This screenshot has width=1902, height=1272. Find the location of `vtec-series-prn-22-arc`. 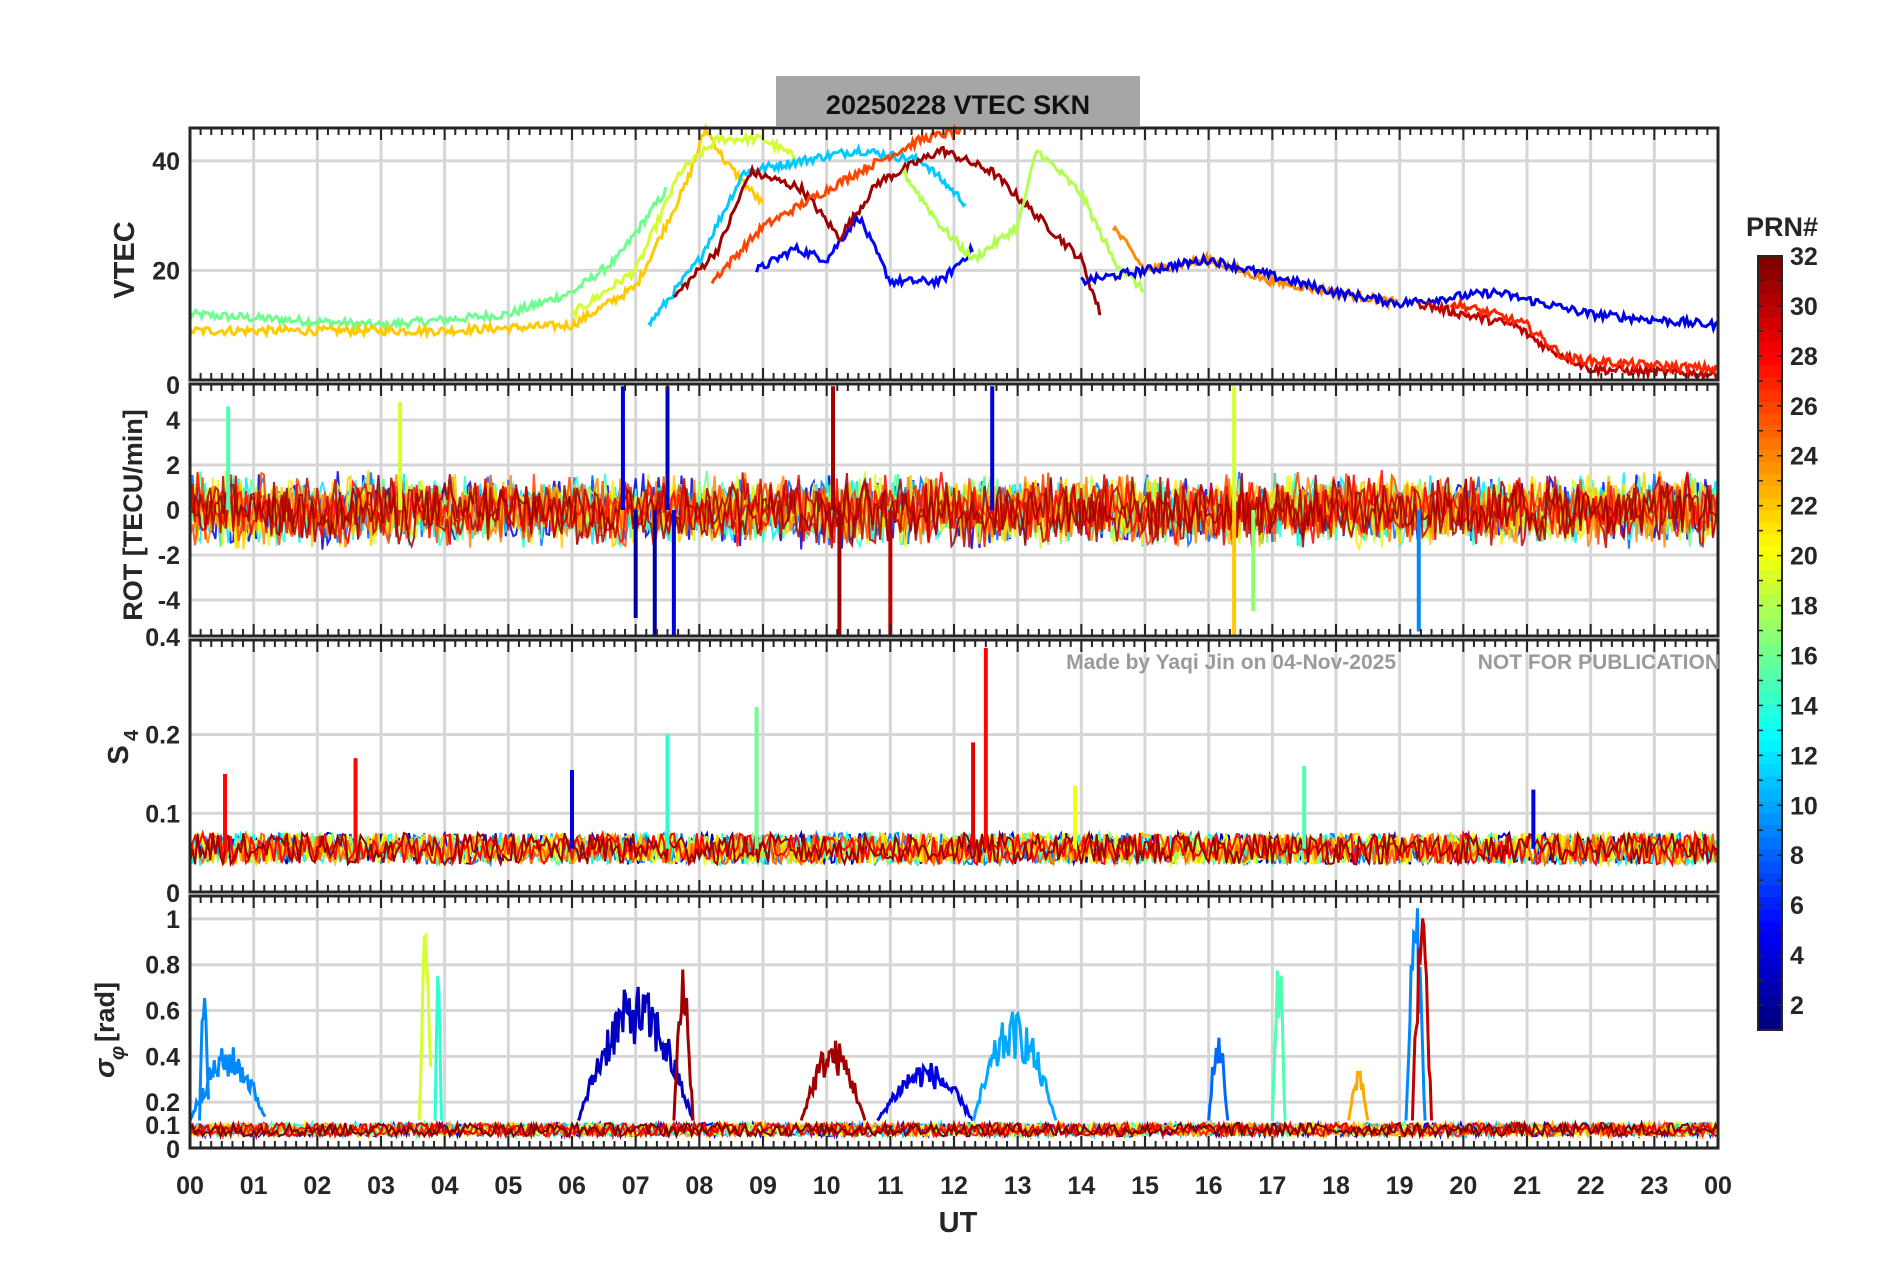

vtec-series-prn-22-arc is located at coordinates (476, 231).